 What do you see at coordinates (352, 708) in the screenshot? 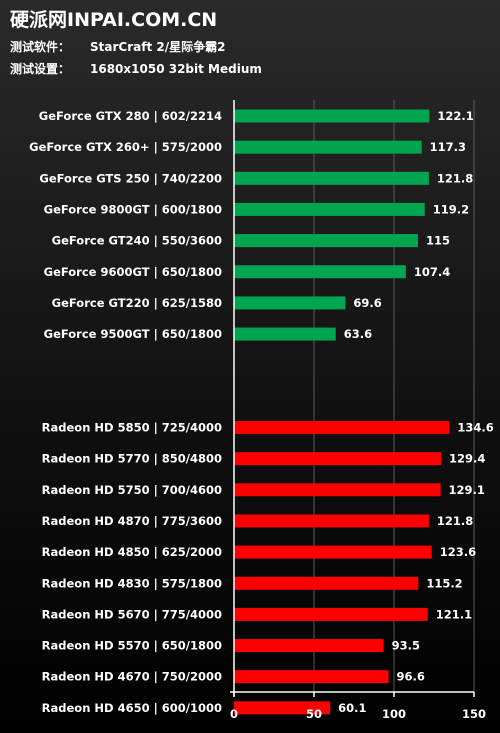
I see `data-label: 60.1` at bounding box center [352, 708].